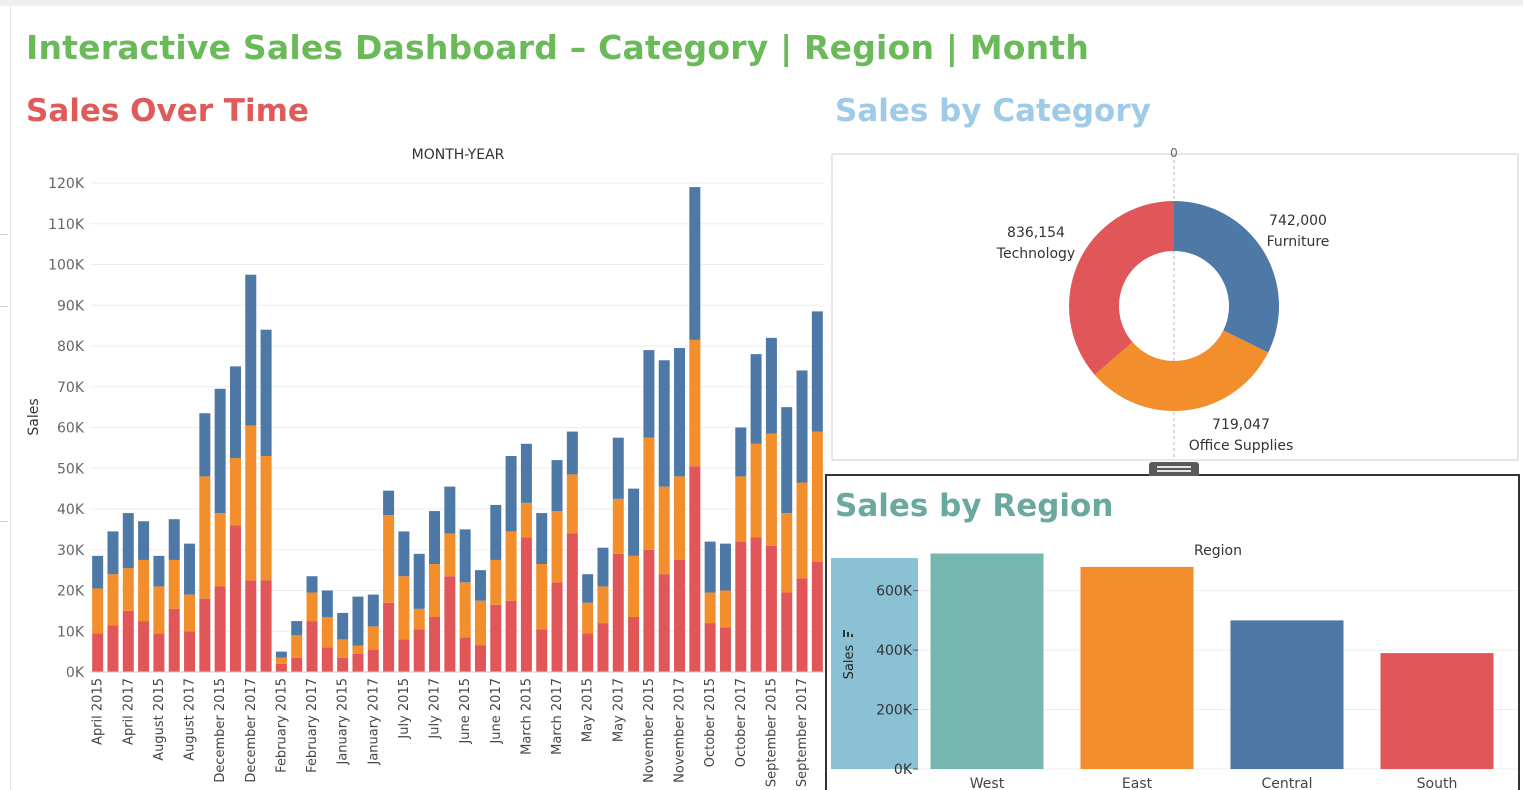 The width and height of the screenshot is (1523, 790). What do you see at coordinates (987, 661) in the screenshot?
I see `region-bar: West: 725000` at bounding box center [987, 661].